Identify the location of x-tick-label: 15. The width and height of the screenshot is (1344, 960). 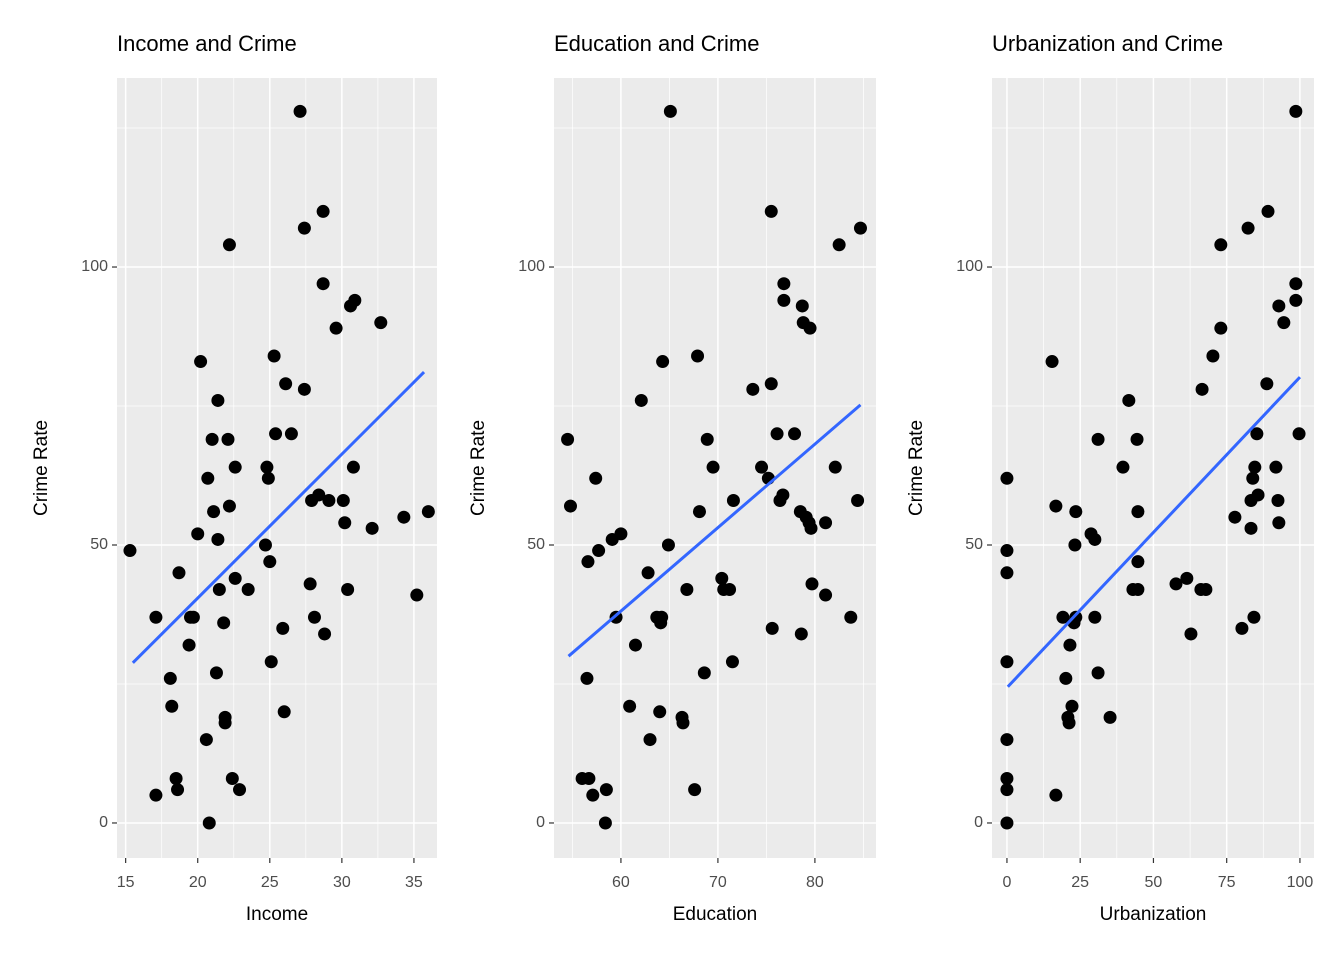
(126, 882).